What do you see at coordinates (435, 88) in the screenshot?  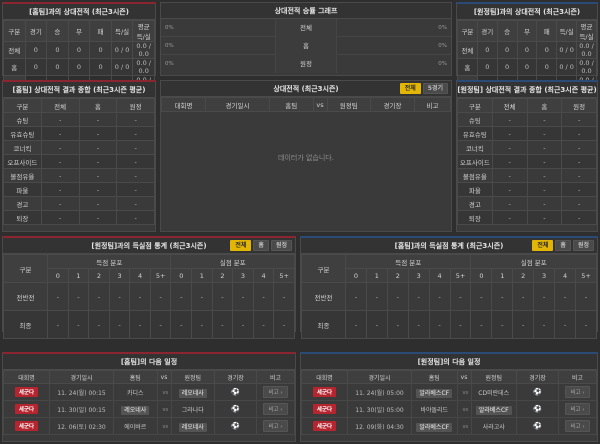 I see `toggle-5-matches: 5경기` at bounding box center [435, 88].